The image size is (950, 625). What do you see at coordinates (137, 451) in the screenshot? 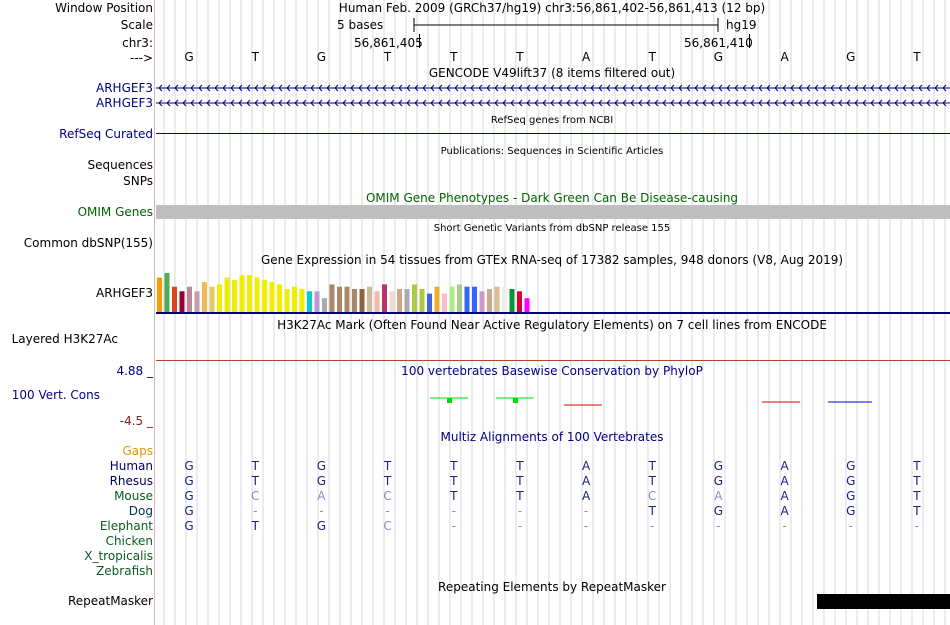
I see `track-label-gaps: Gaps` at bounding box center [137, 451].